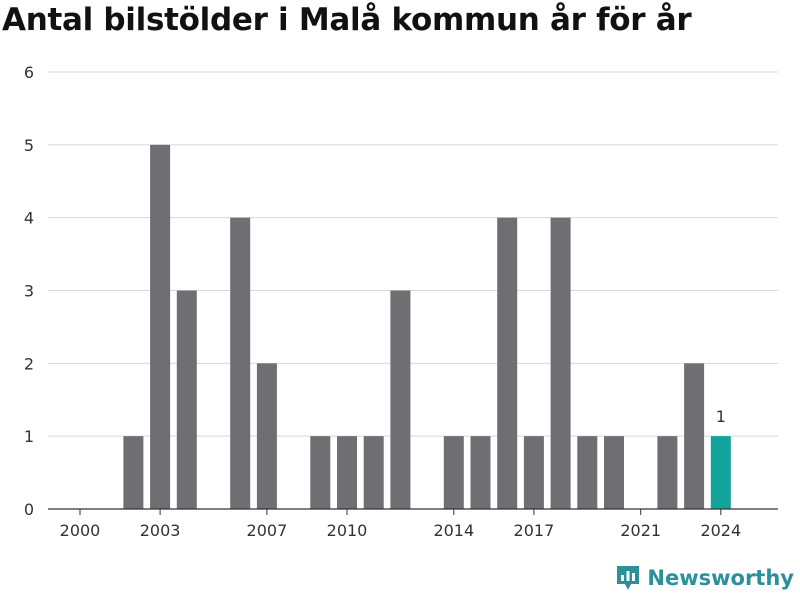 The width and height of the screenshot is (800, 600). What do you see at coordinates (507, 363) in the screenshot?
I see `bar-2016` at bounding box center [507, 363].